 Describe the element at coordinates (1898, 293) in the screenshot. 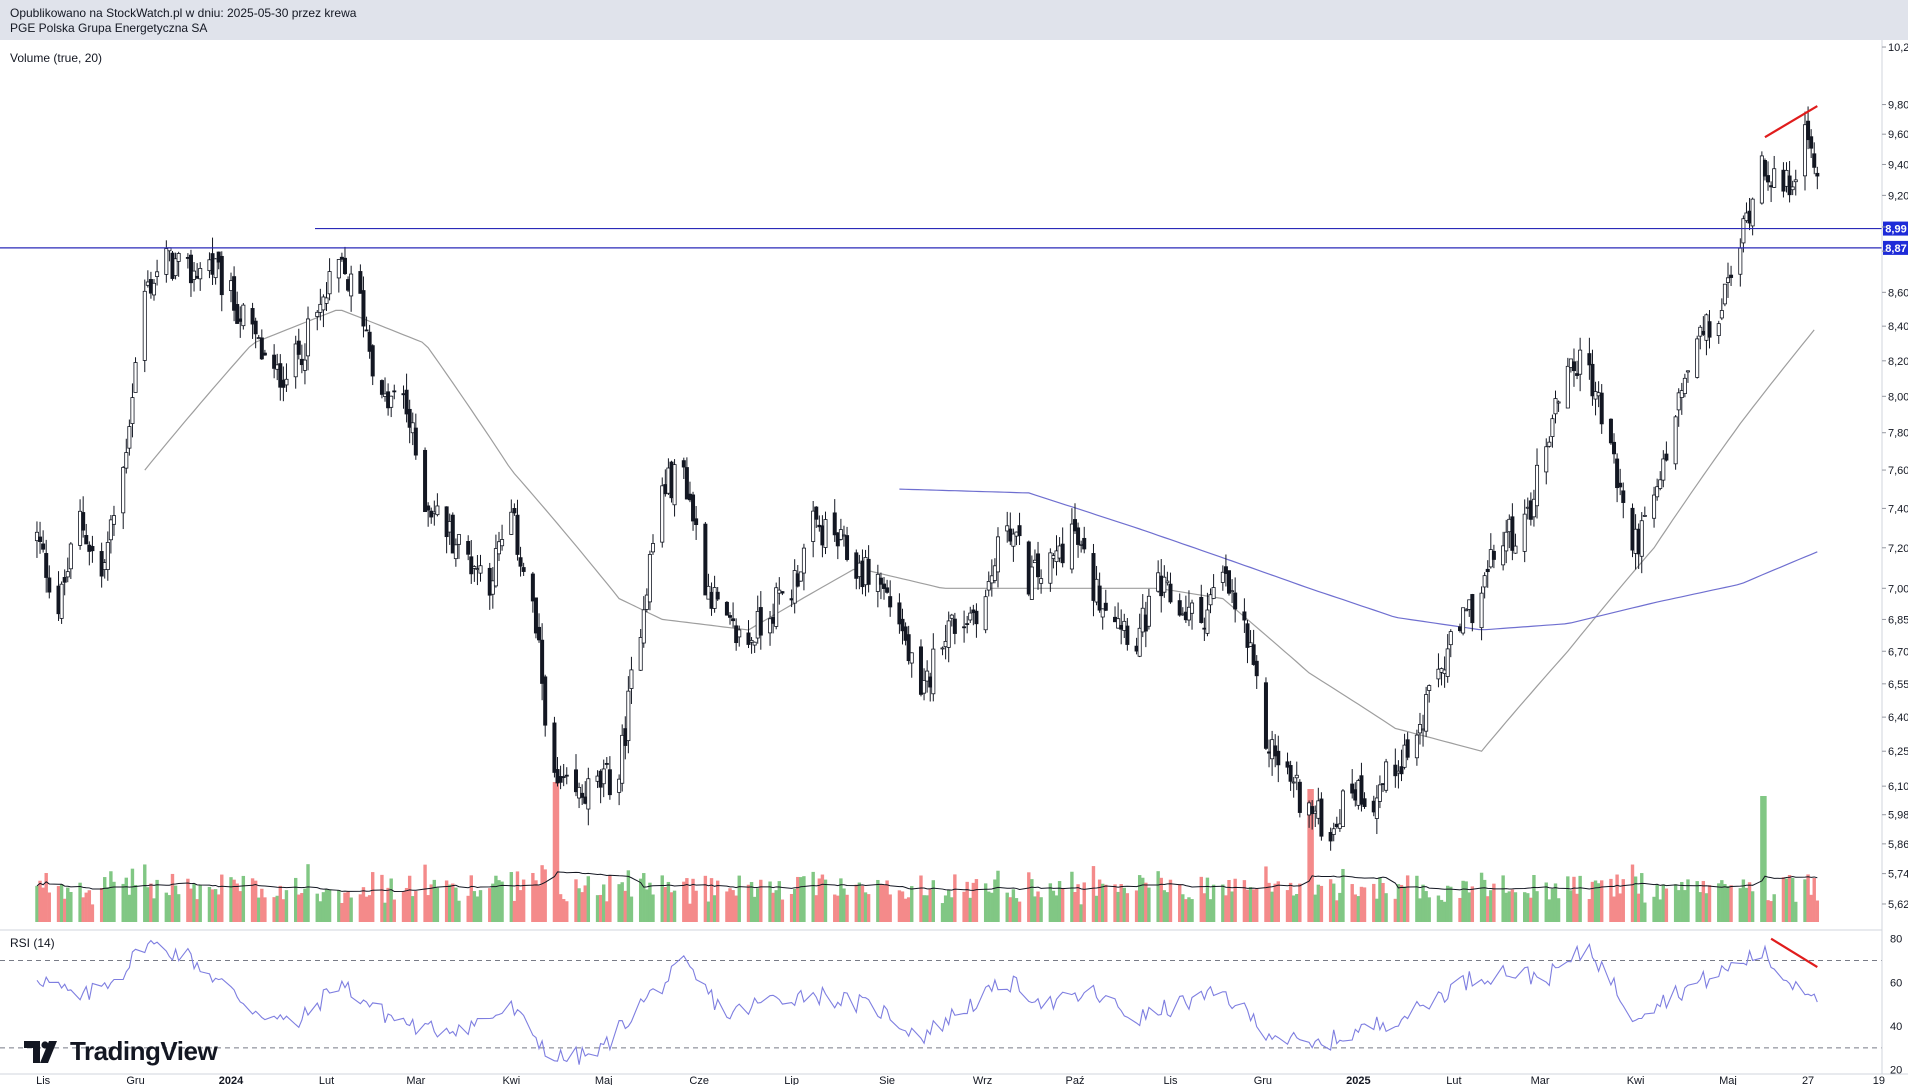

I see `price-tick-label: 8,60` at that location.